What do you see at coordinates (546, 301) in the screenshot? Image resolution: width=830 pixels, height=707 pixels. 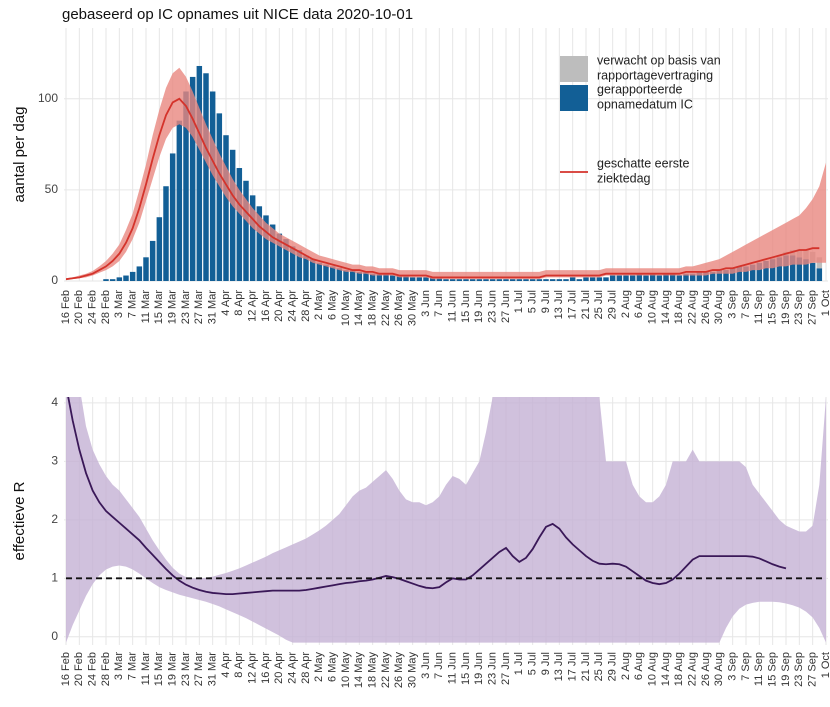 I see `x-tick-label: 9 Jul` at bounding box center [546, 301].